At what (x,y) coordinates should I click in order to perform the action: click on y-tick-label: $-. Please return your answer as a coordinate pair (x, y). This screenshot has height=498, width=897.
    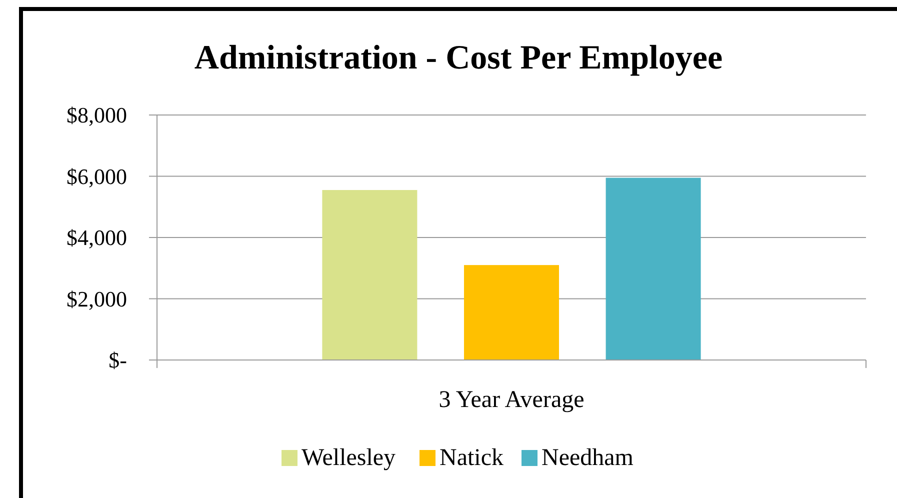
    Looking at the image, I should click on (117, 360).